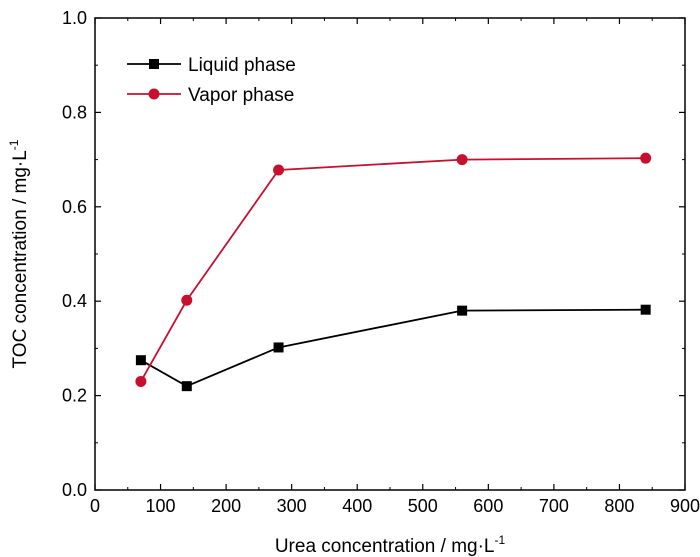 The height and width of the screenshot is (557, 700). I want to click on x-tick-label: 0, so click(95, 506).